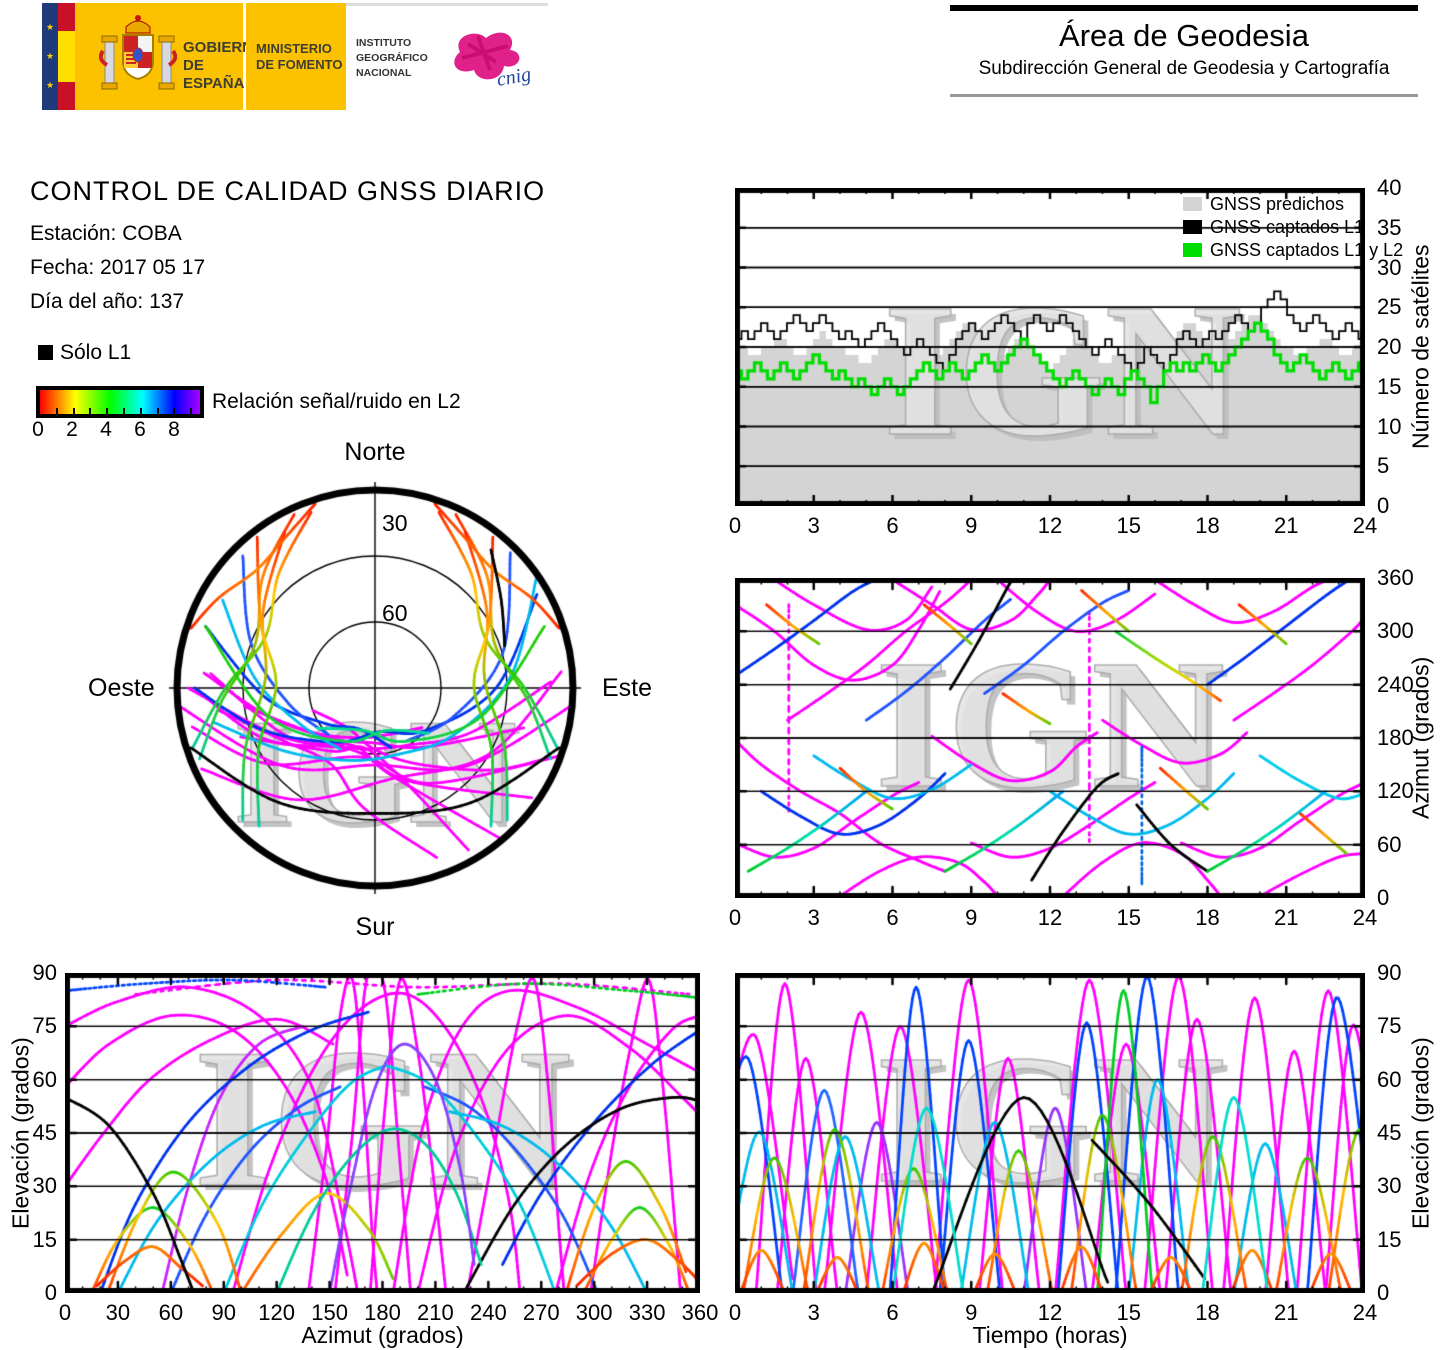 The image size is (1445, 1350). I want to click on y-tick-label: 5, so click(1383, 466).